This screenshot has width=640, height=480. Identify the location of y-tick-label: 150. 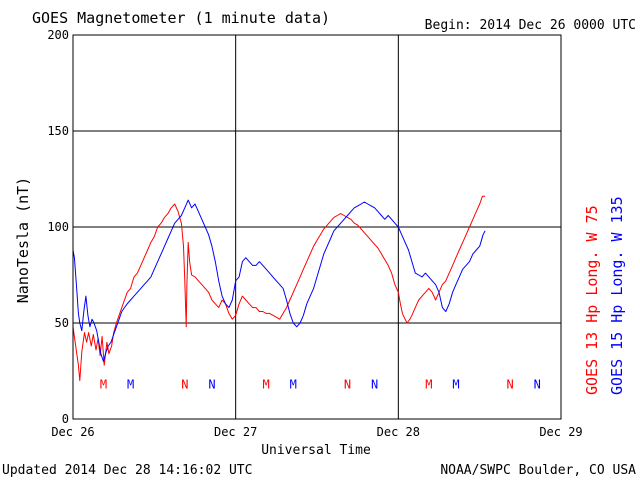
(58, 131).